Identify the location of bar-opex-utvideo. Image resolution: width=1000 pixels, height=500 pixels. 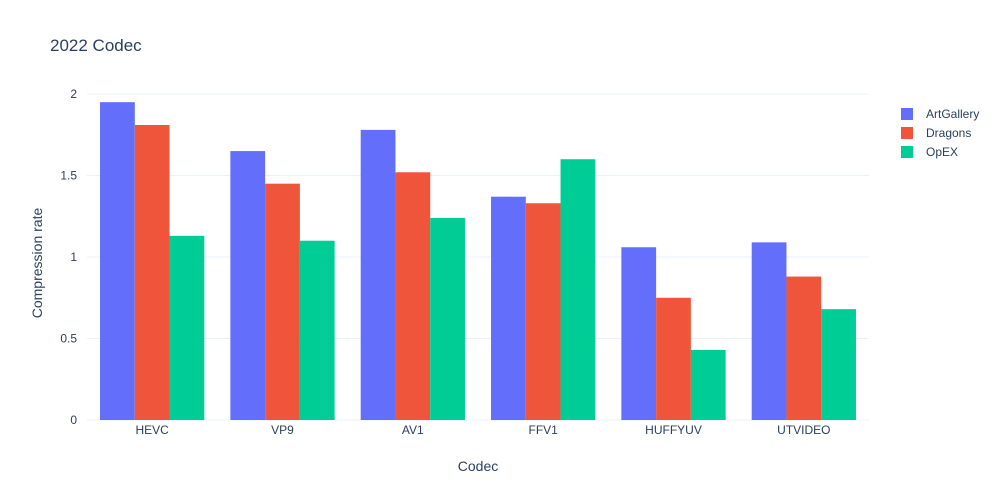
(838, 364).